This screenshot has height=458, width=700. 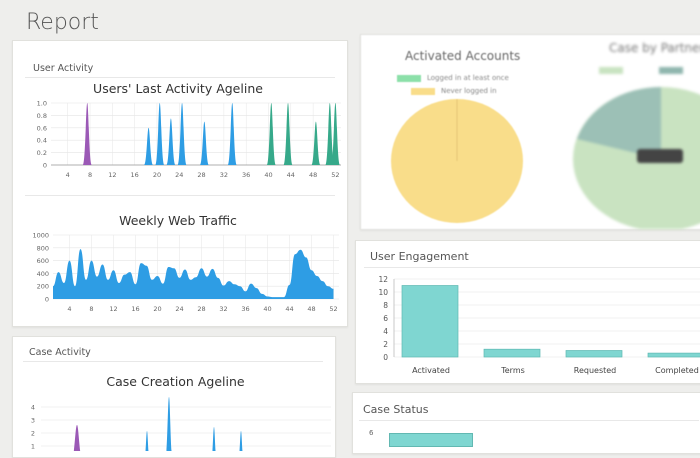 What do you see at coordinates (42, 141) in the screenshot?
I see `y-tick-label: 0.4` at bounding box center [42, 141].